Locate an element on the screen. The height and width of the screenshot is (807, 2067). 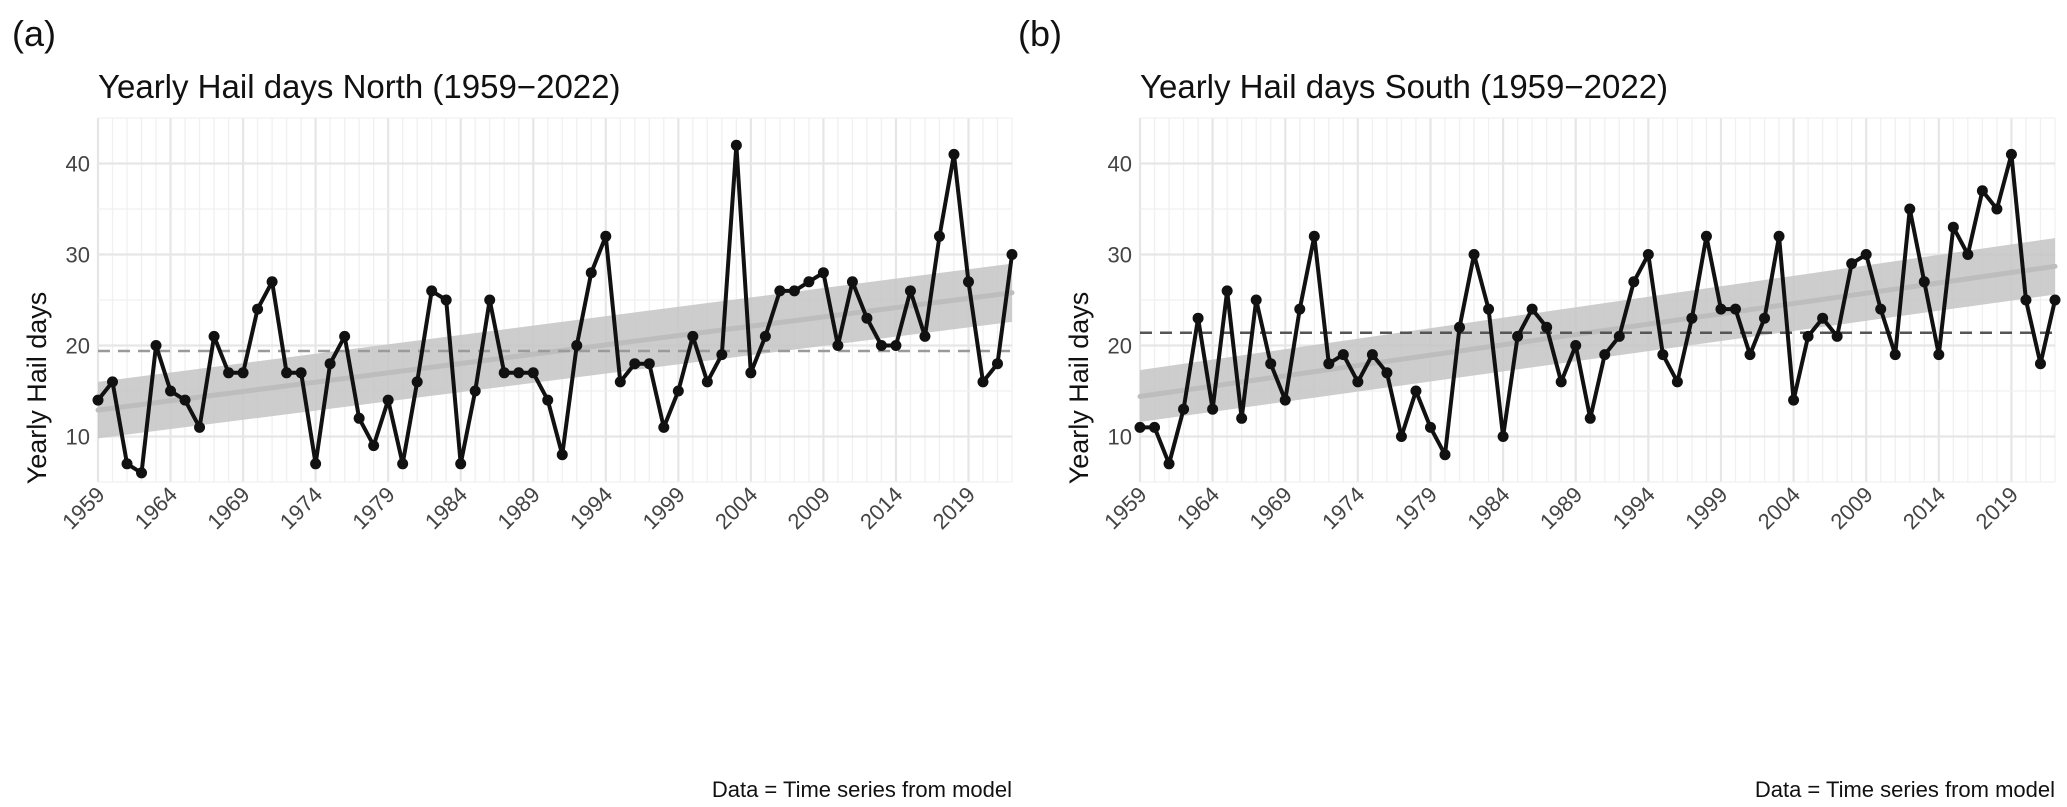
y-tick-label: 30 is located at coordinates (1120, 255).